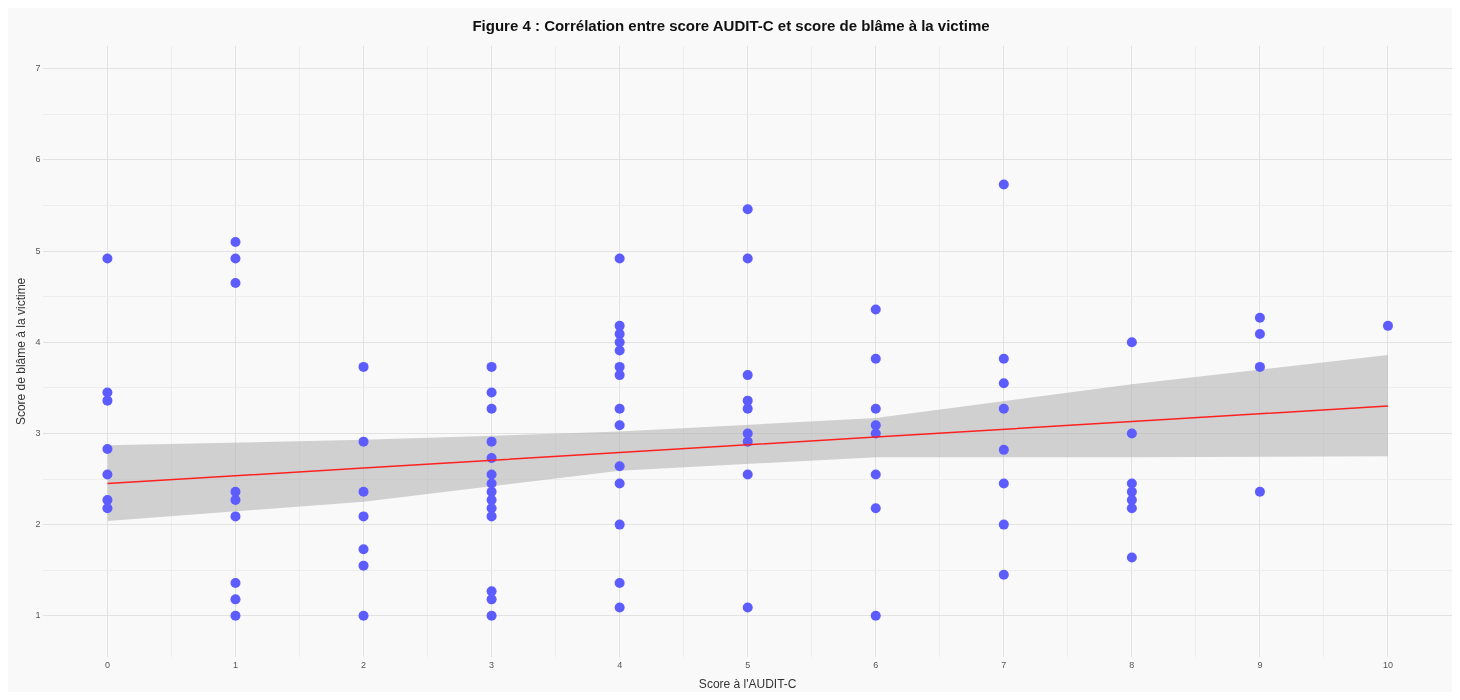 Image resolution: width=1460 pixels, height=700 pixels. Describe the element at coordinates (620, 664) in the screenshot. I see `x-tick-label: 4` at that location.